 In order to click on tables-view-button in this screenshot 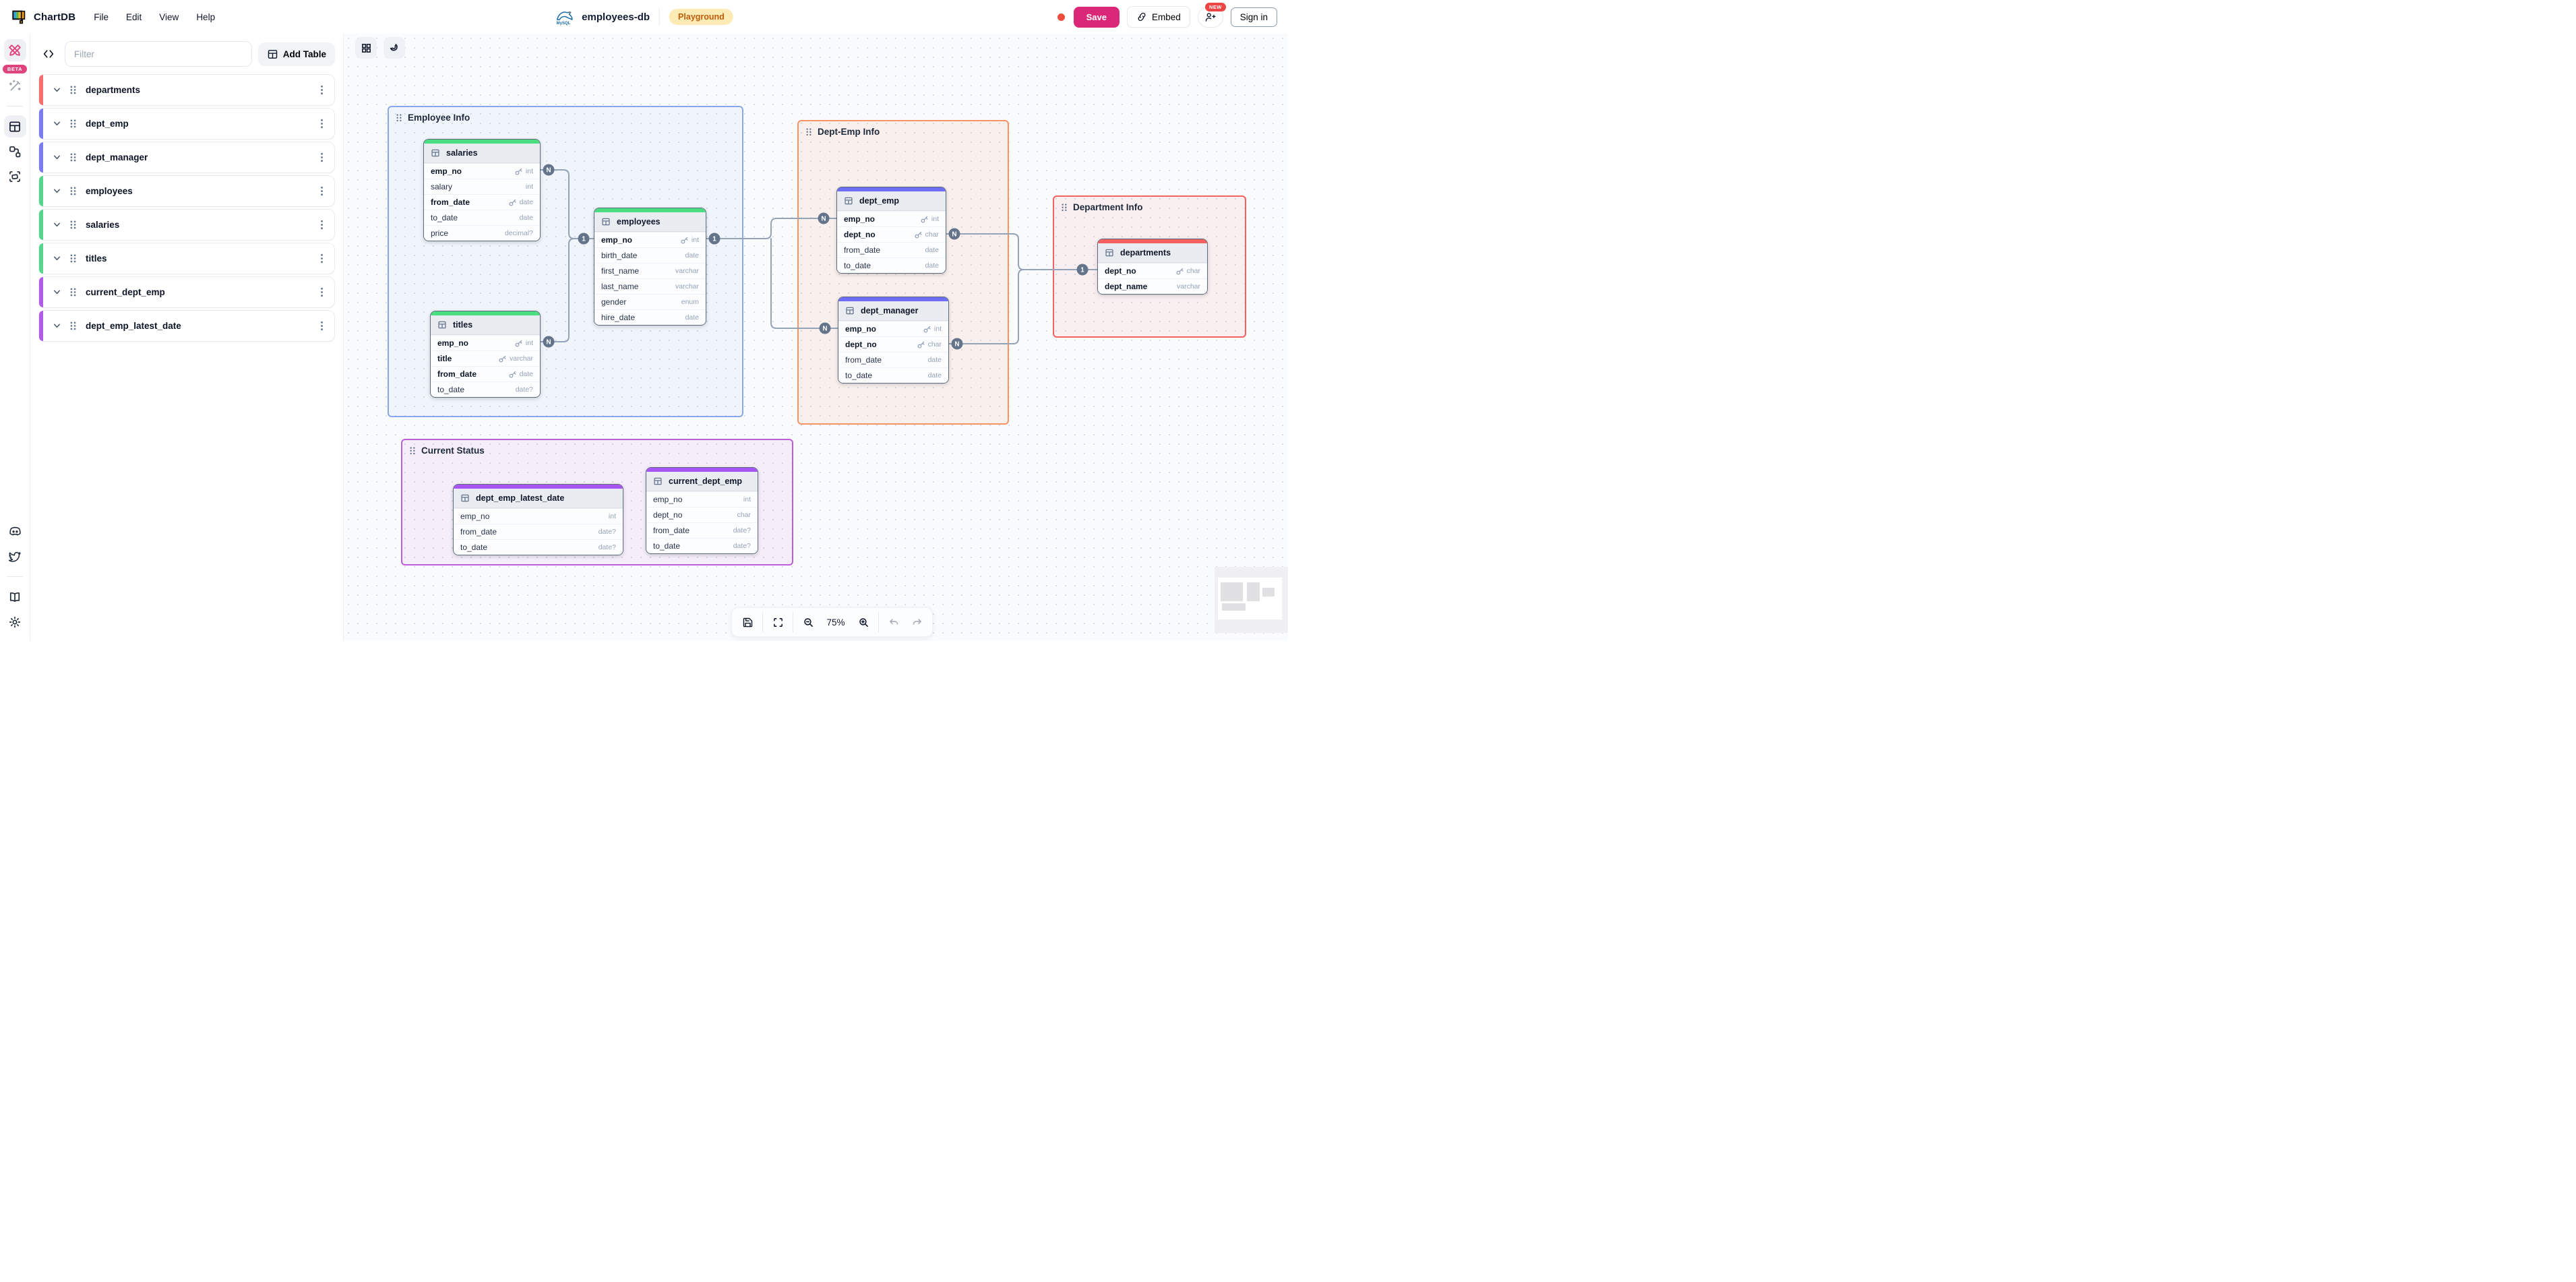, I will do `click(14, 126)`.